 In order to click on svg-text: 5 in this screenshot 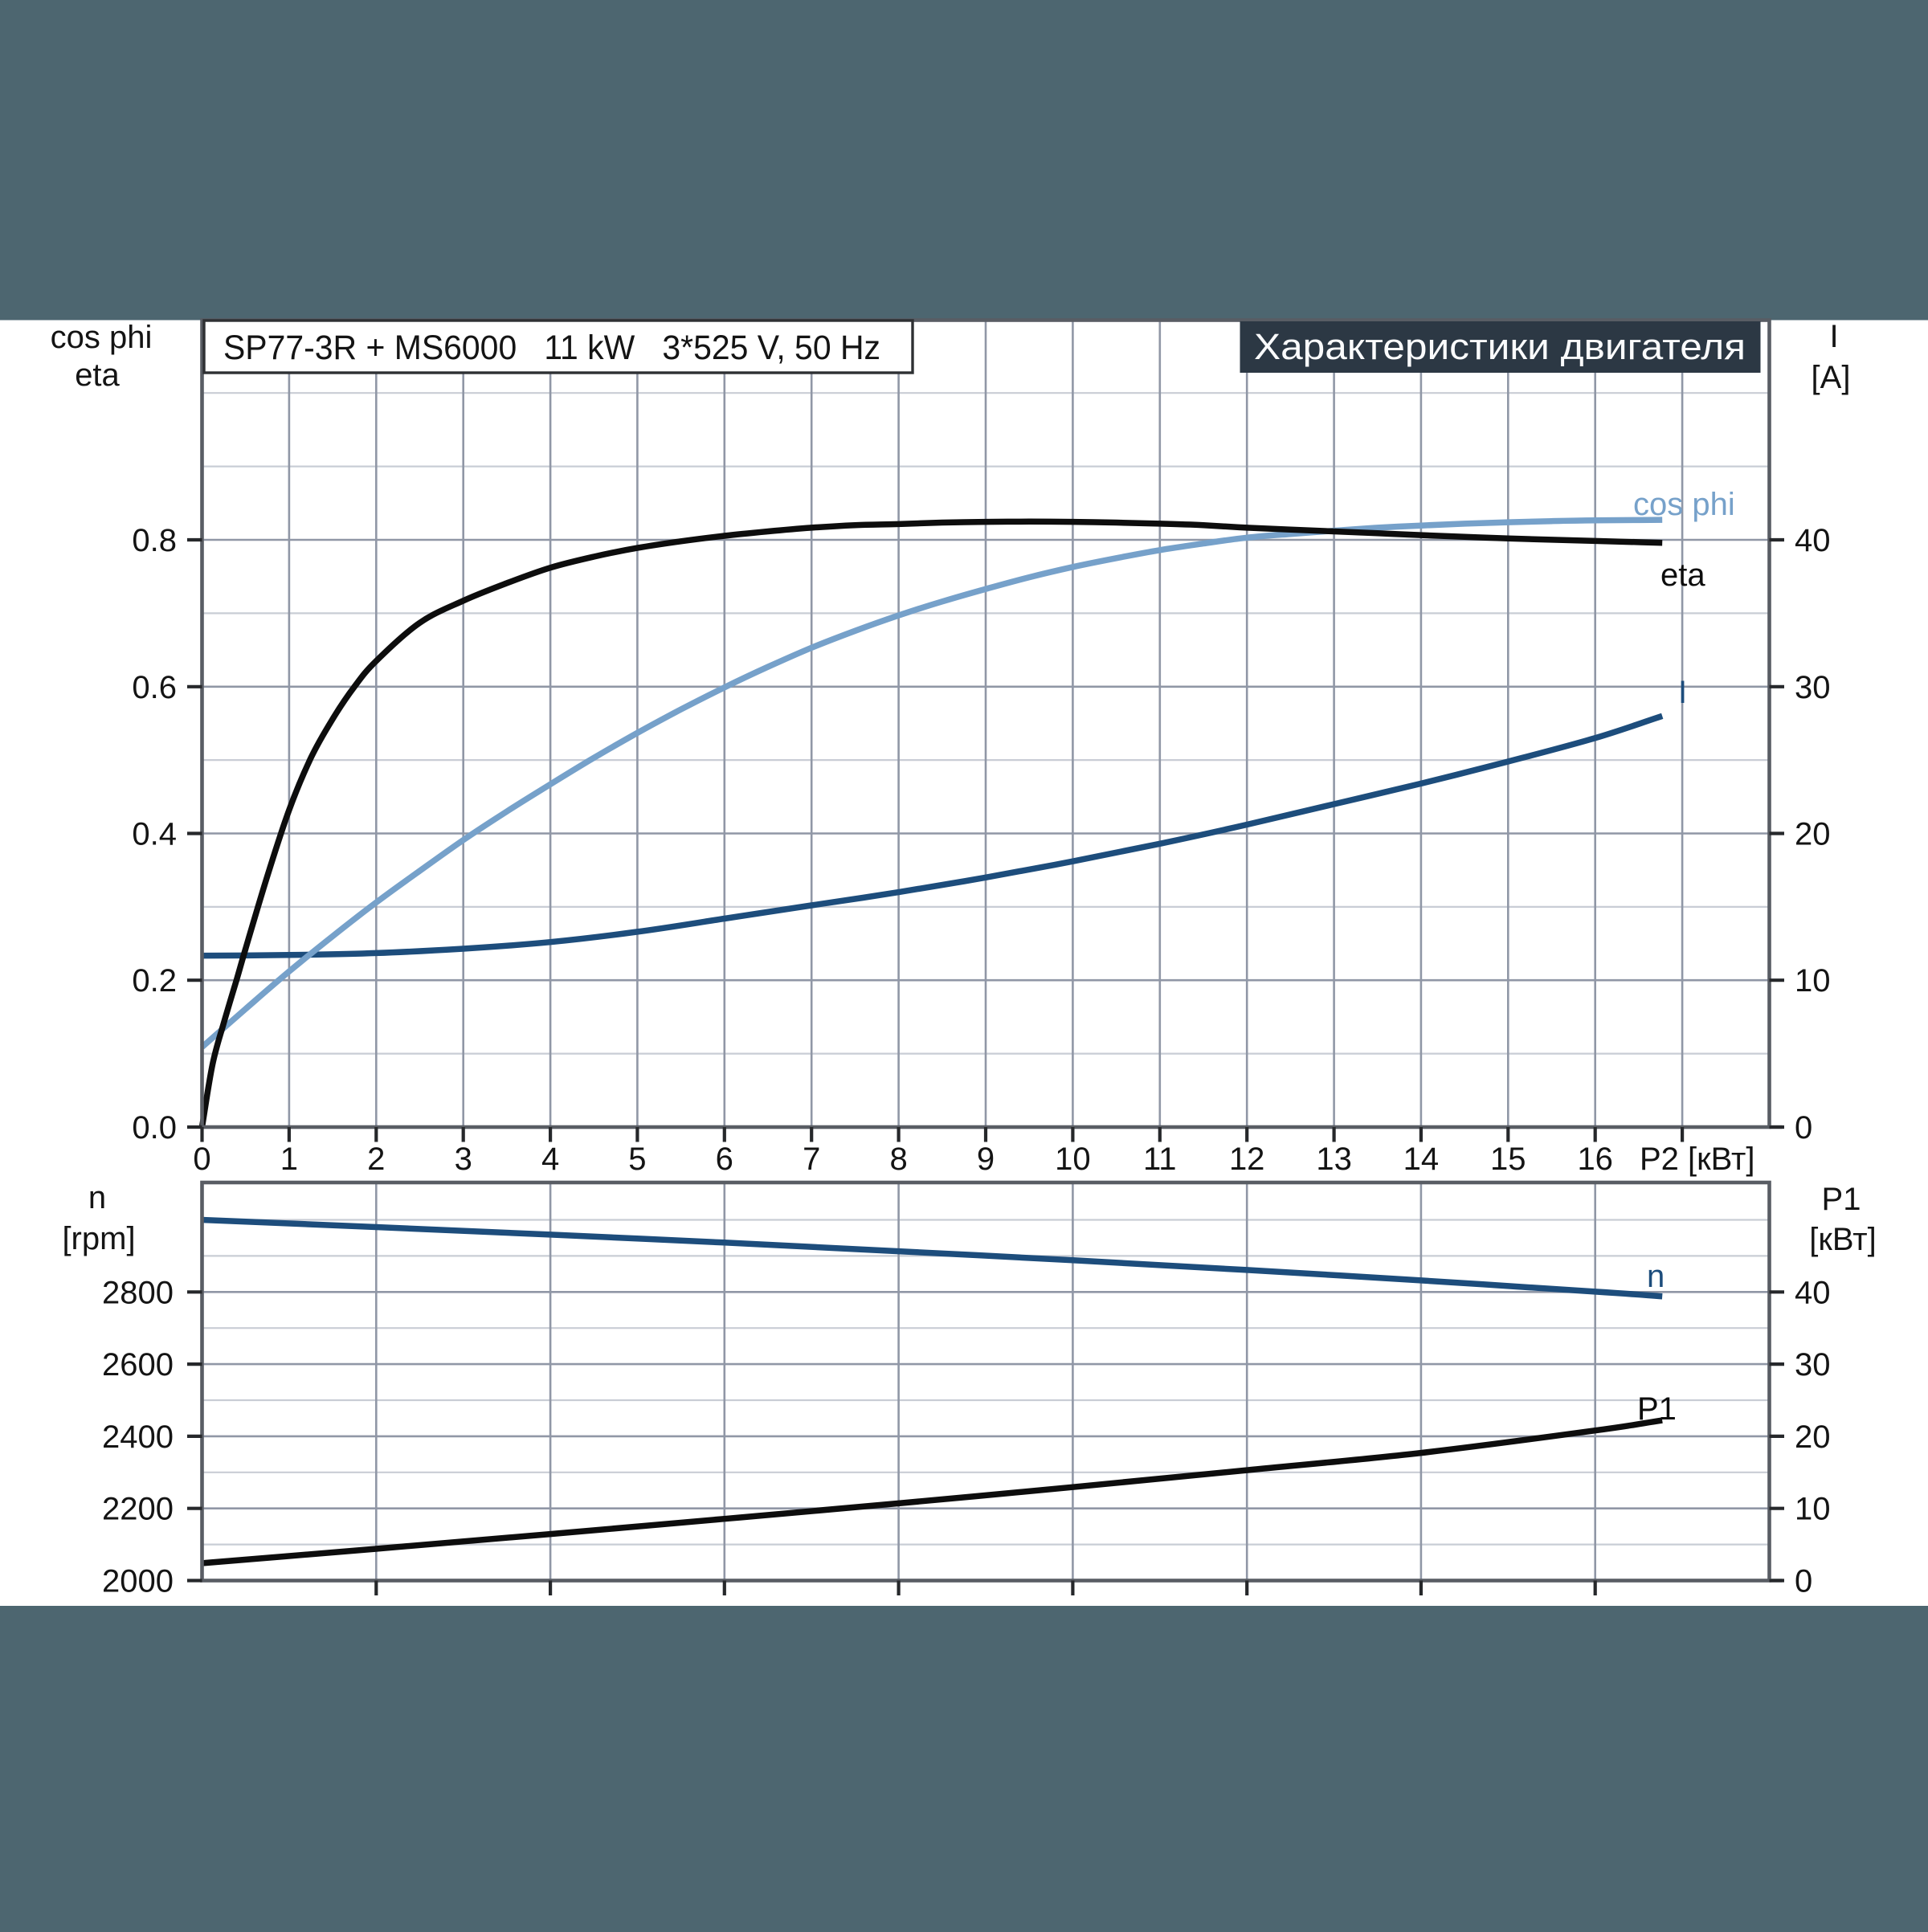, I will do `click(637, 1159)`.